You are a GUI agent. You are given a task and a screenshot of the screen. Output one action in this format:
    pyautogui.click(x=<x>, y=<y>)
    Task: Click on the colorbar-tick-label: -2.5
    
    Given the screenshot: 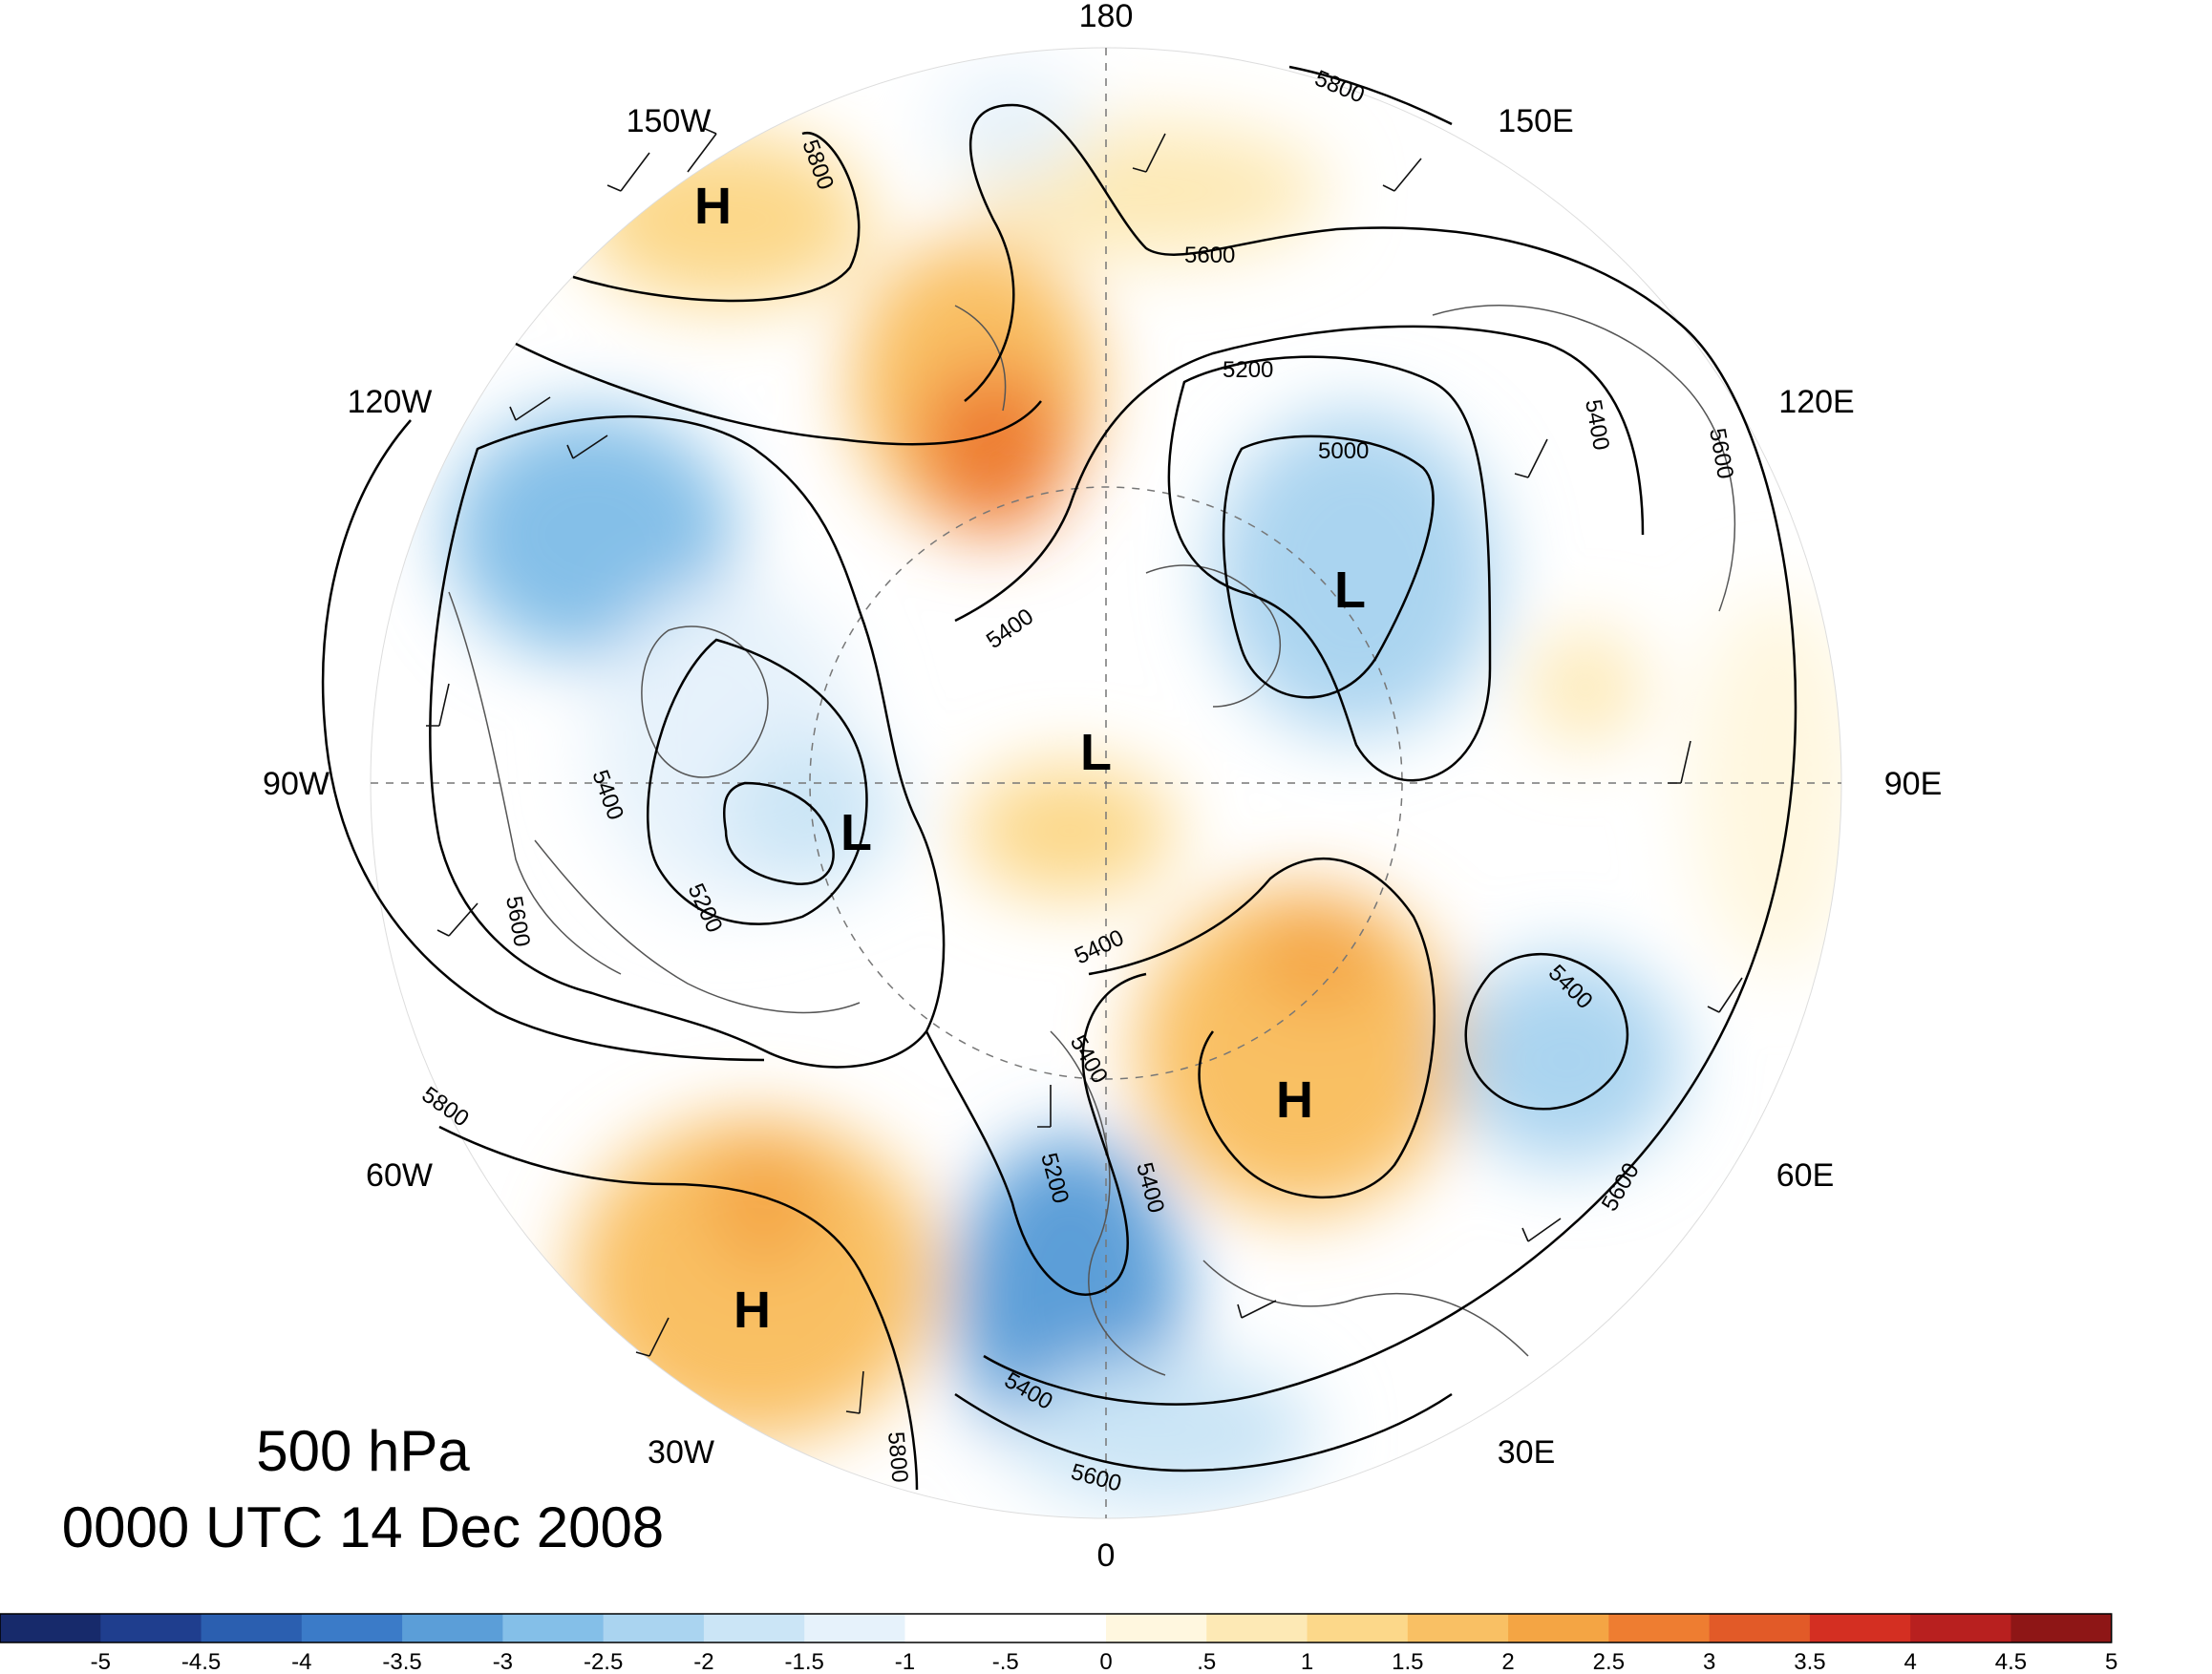 What is the action you would take?
    pyautogui.click(x=603, y=1661)
    